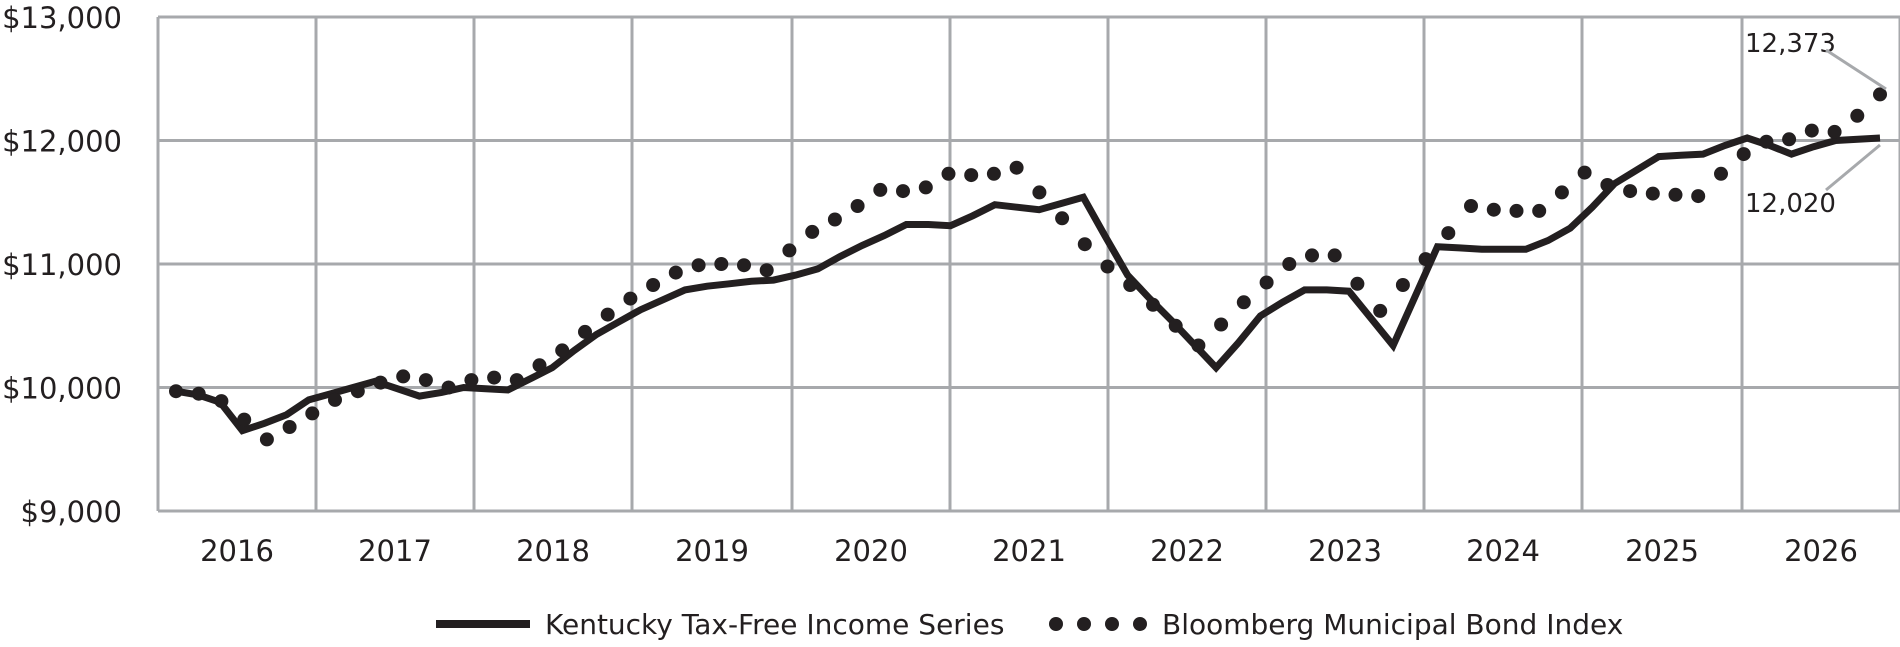 The height and width of the screenshot is (647, 1900). Describe the element at coordinates (1662, 551) in the screenshot. I see `x-tick-label: 2025` at that location.